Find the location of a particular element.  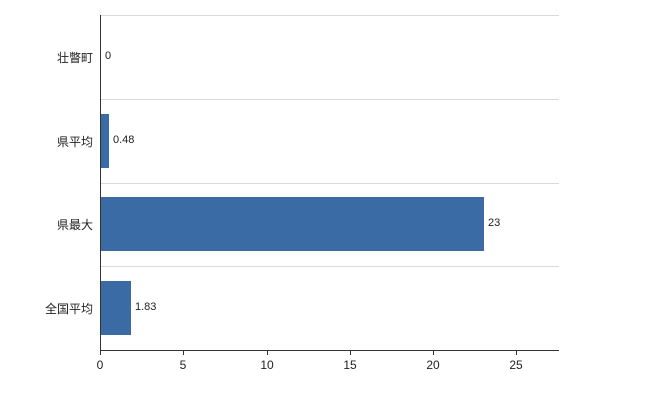

category-label: 県最大 is located at coordinates (74, 225).